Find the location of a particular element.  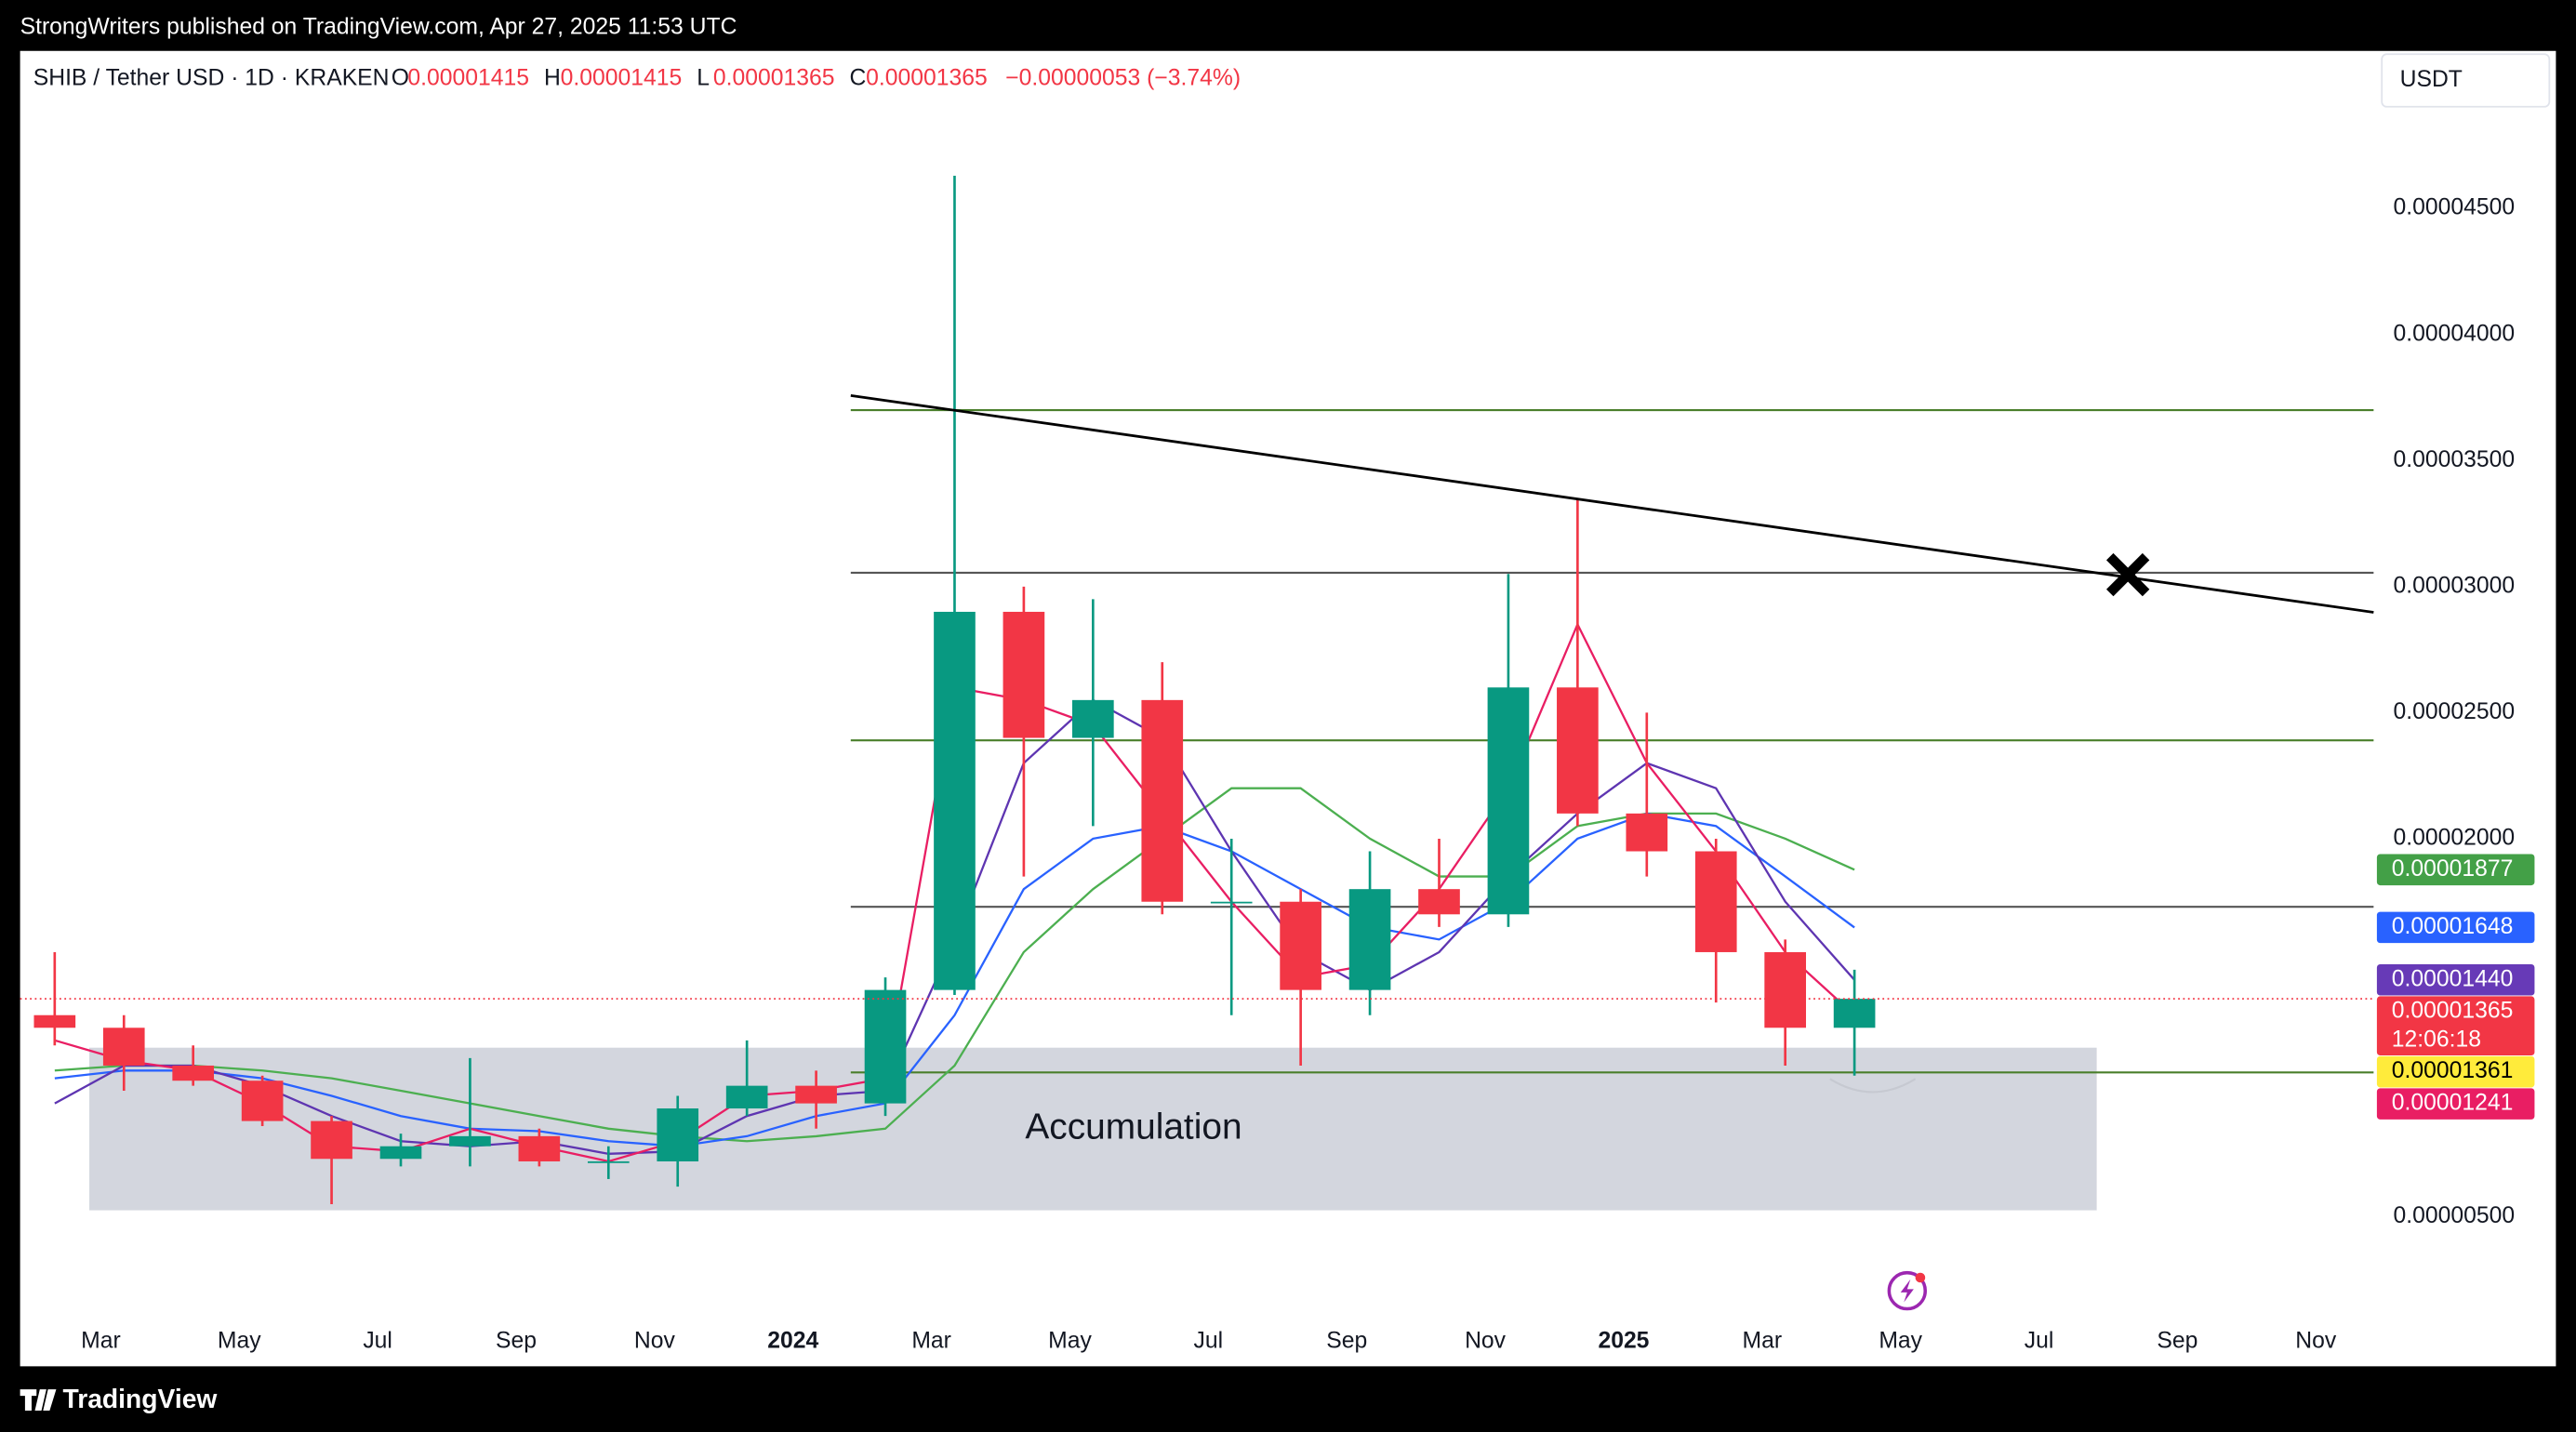

brand: TradingView is located at coordinates (141, 1398).